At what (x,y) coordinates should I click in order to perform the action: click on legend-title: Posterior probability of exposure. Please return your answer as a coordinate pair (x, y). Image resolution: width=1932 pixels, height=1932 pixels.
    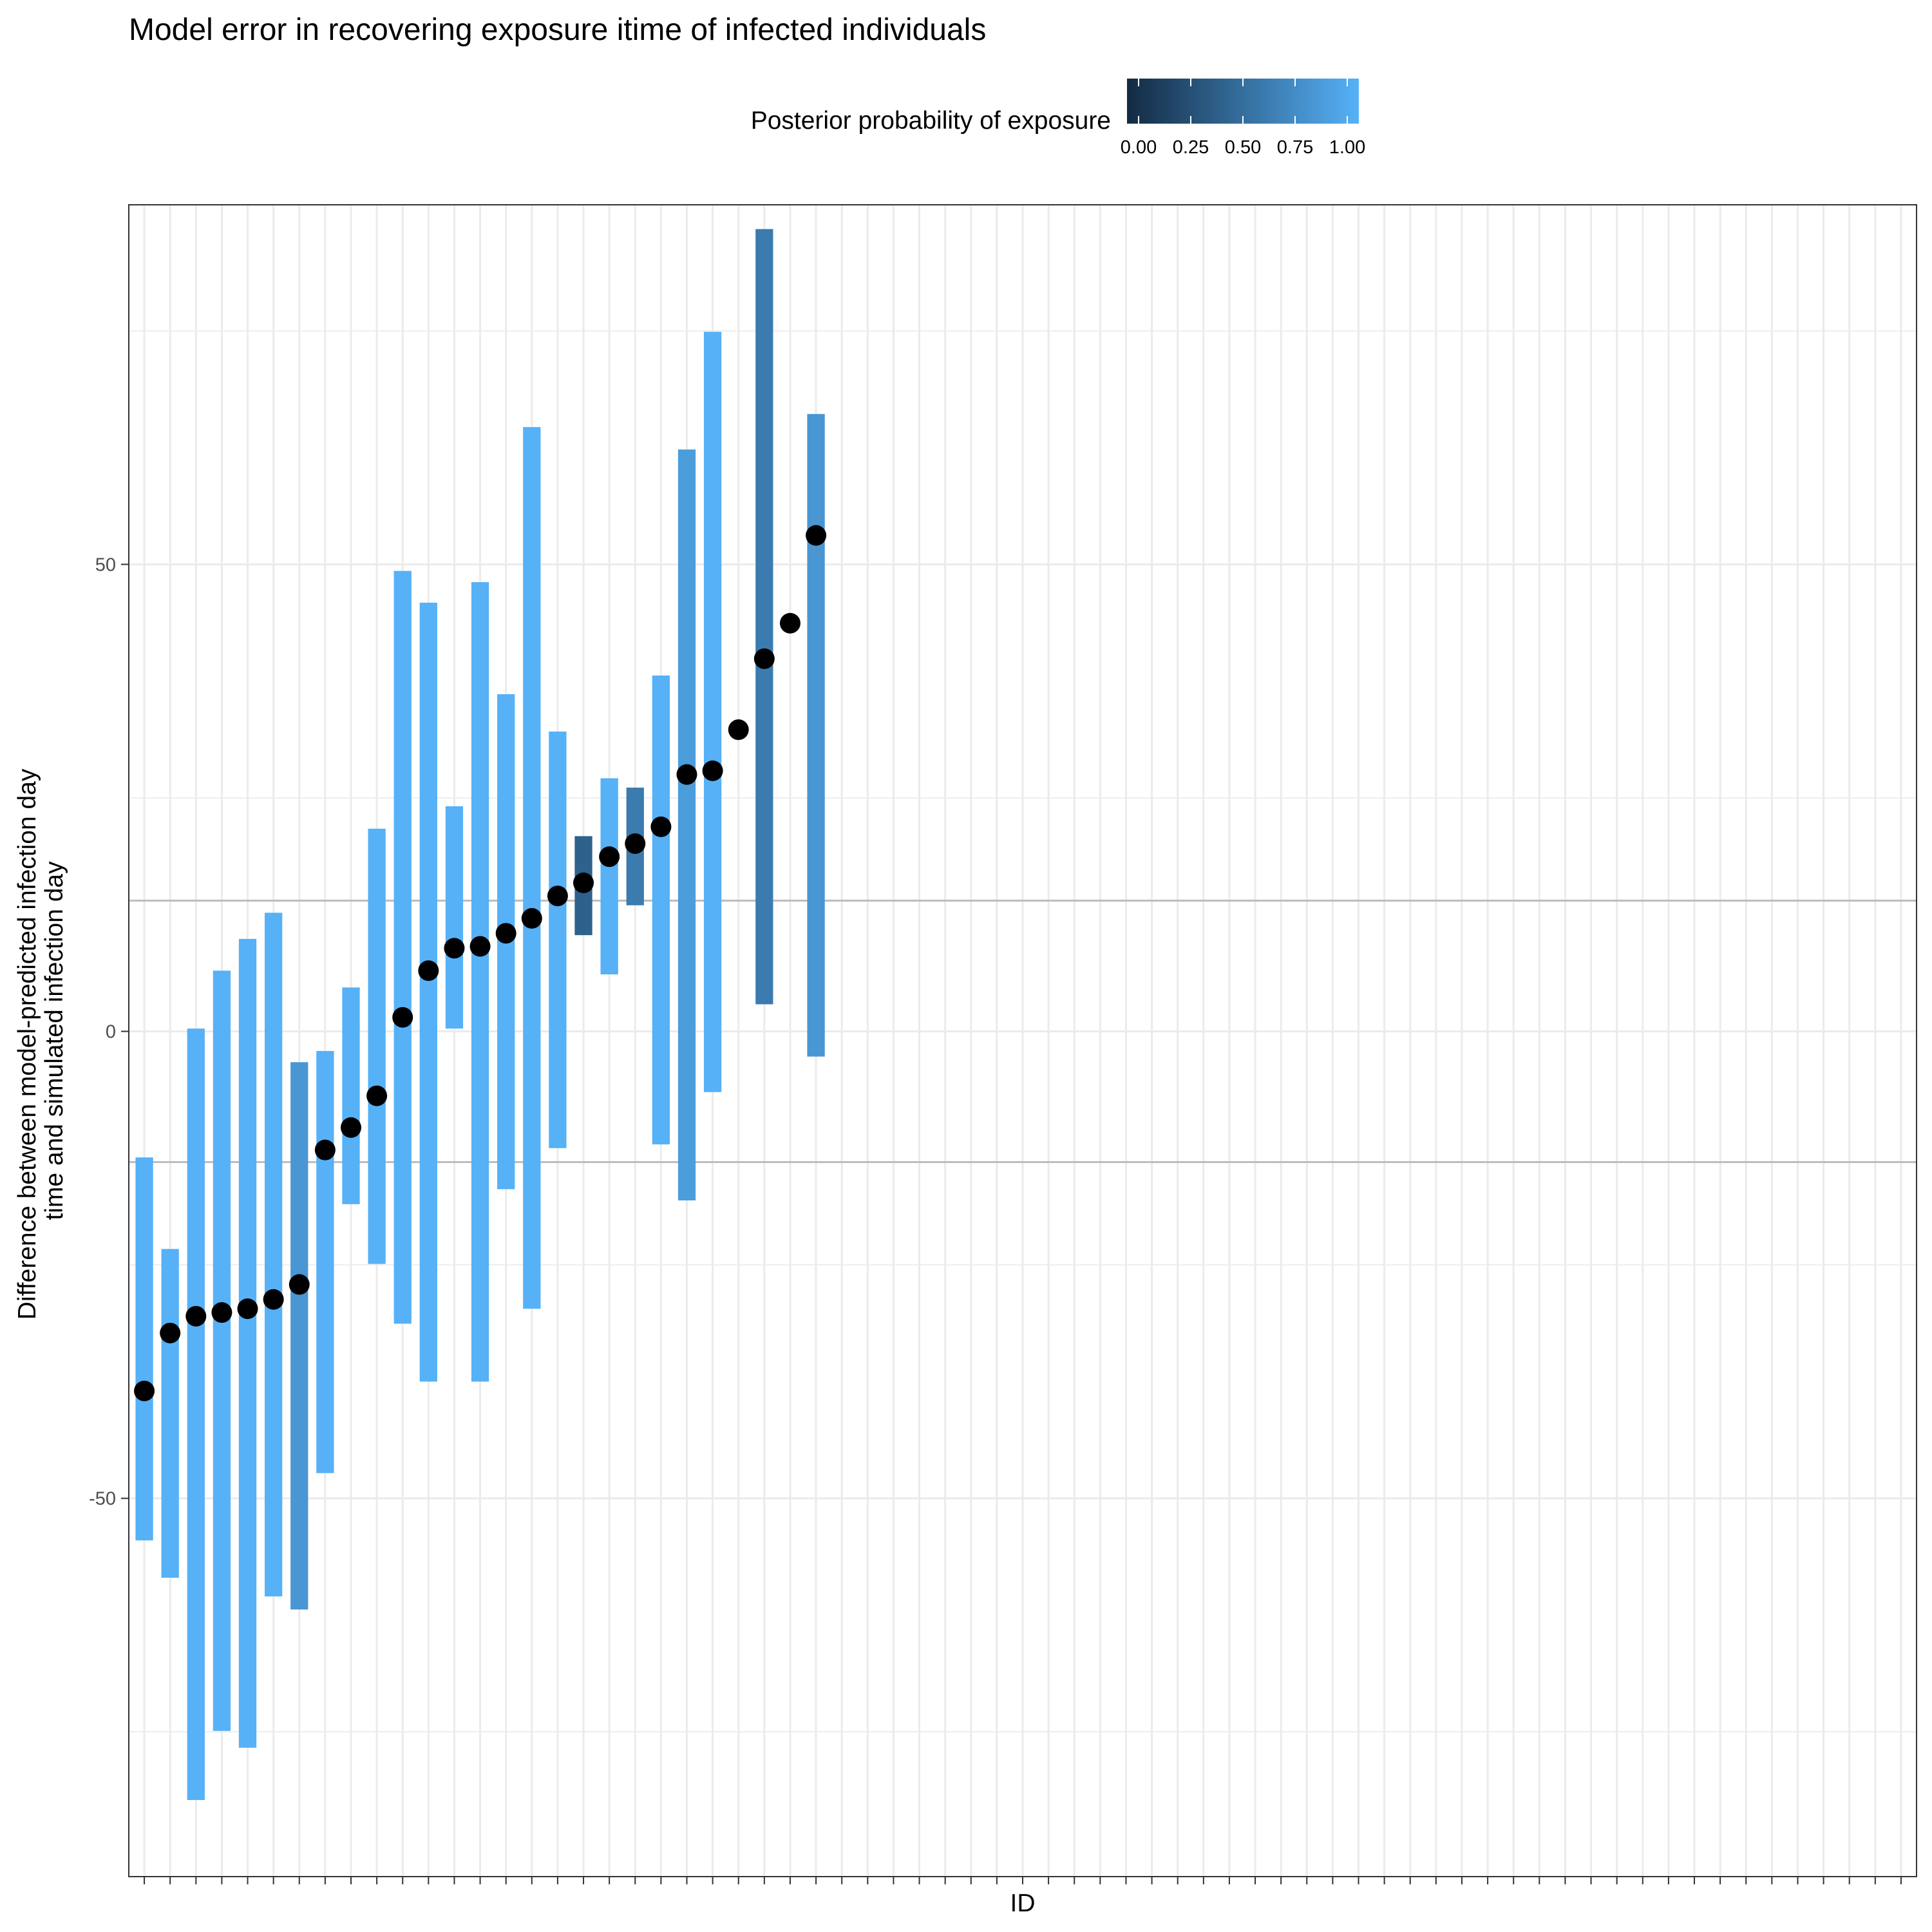
    Looking at the image, I should click on (931, 121).